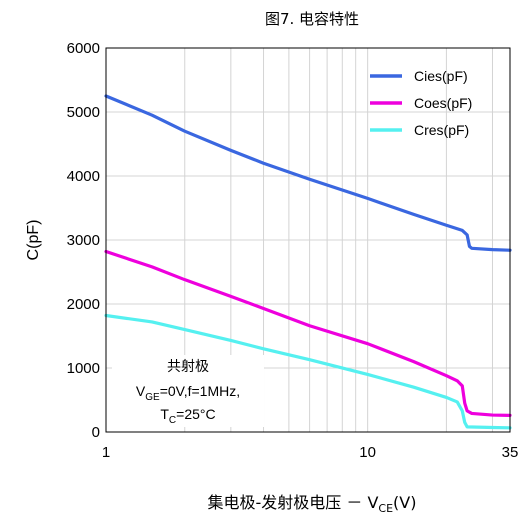  I want to click on chart-title: 图7. 电容特性, so click(312, 19).